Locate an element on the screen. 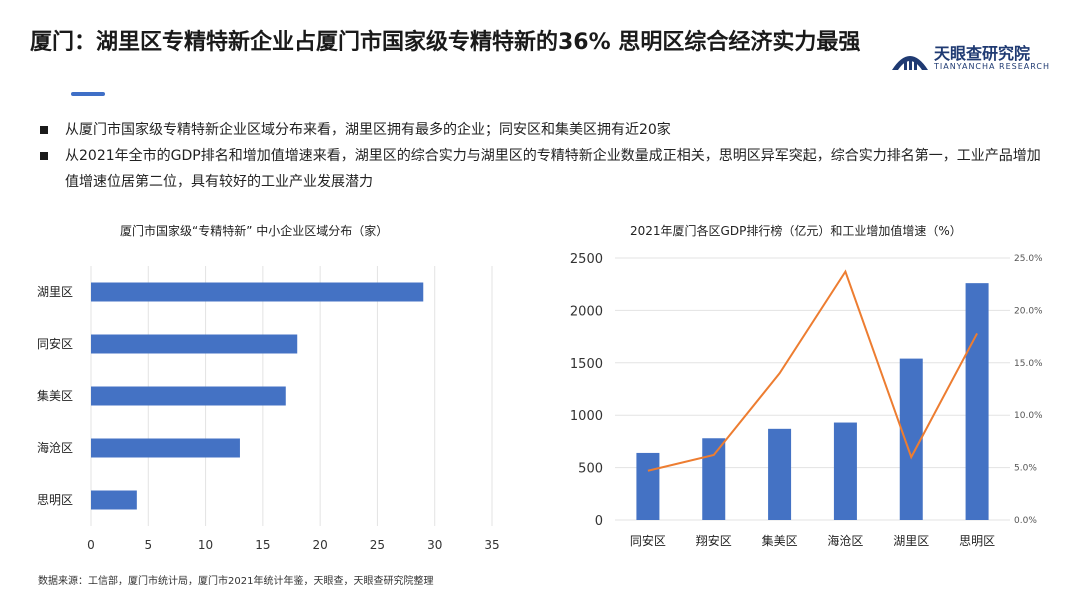  logo-mark-icon is located at coordinates (910, 63).